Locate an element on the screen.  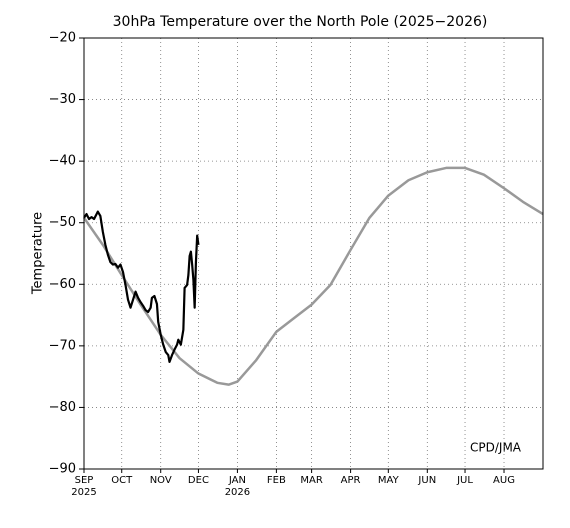
y-tick-label: −20 is located at coordinates (62, 38).